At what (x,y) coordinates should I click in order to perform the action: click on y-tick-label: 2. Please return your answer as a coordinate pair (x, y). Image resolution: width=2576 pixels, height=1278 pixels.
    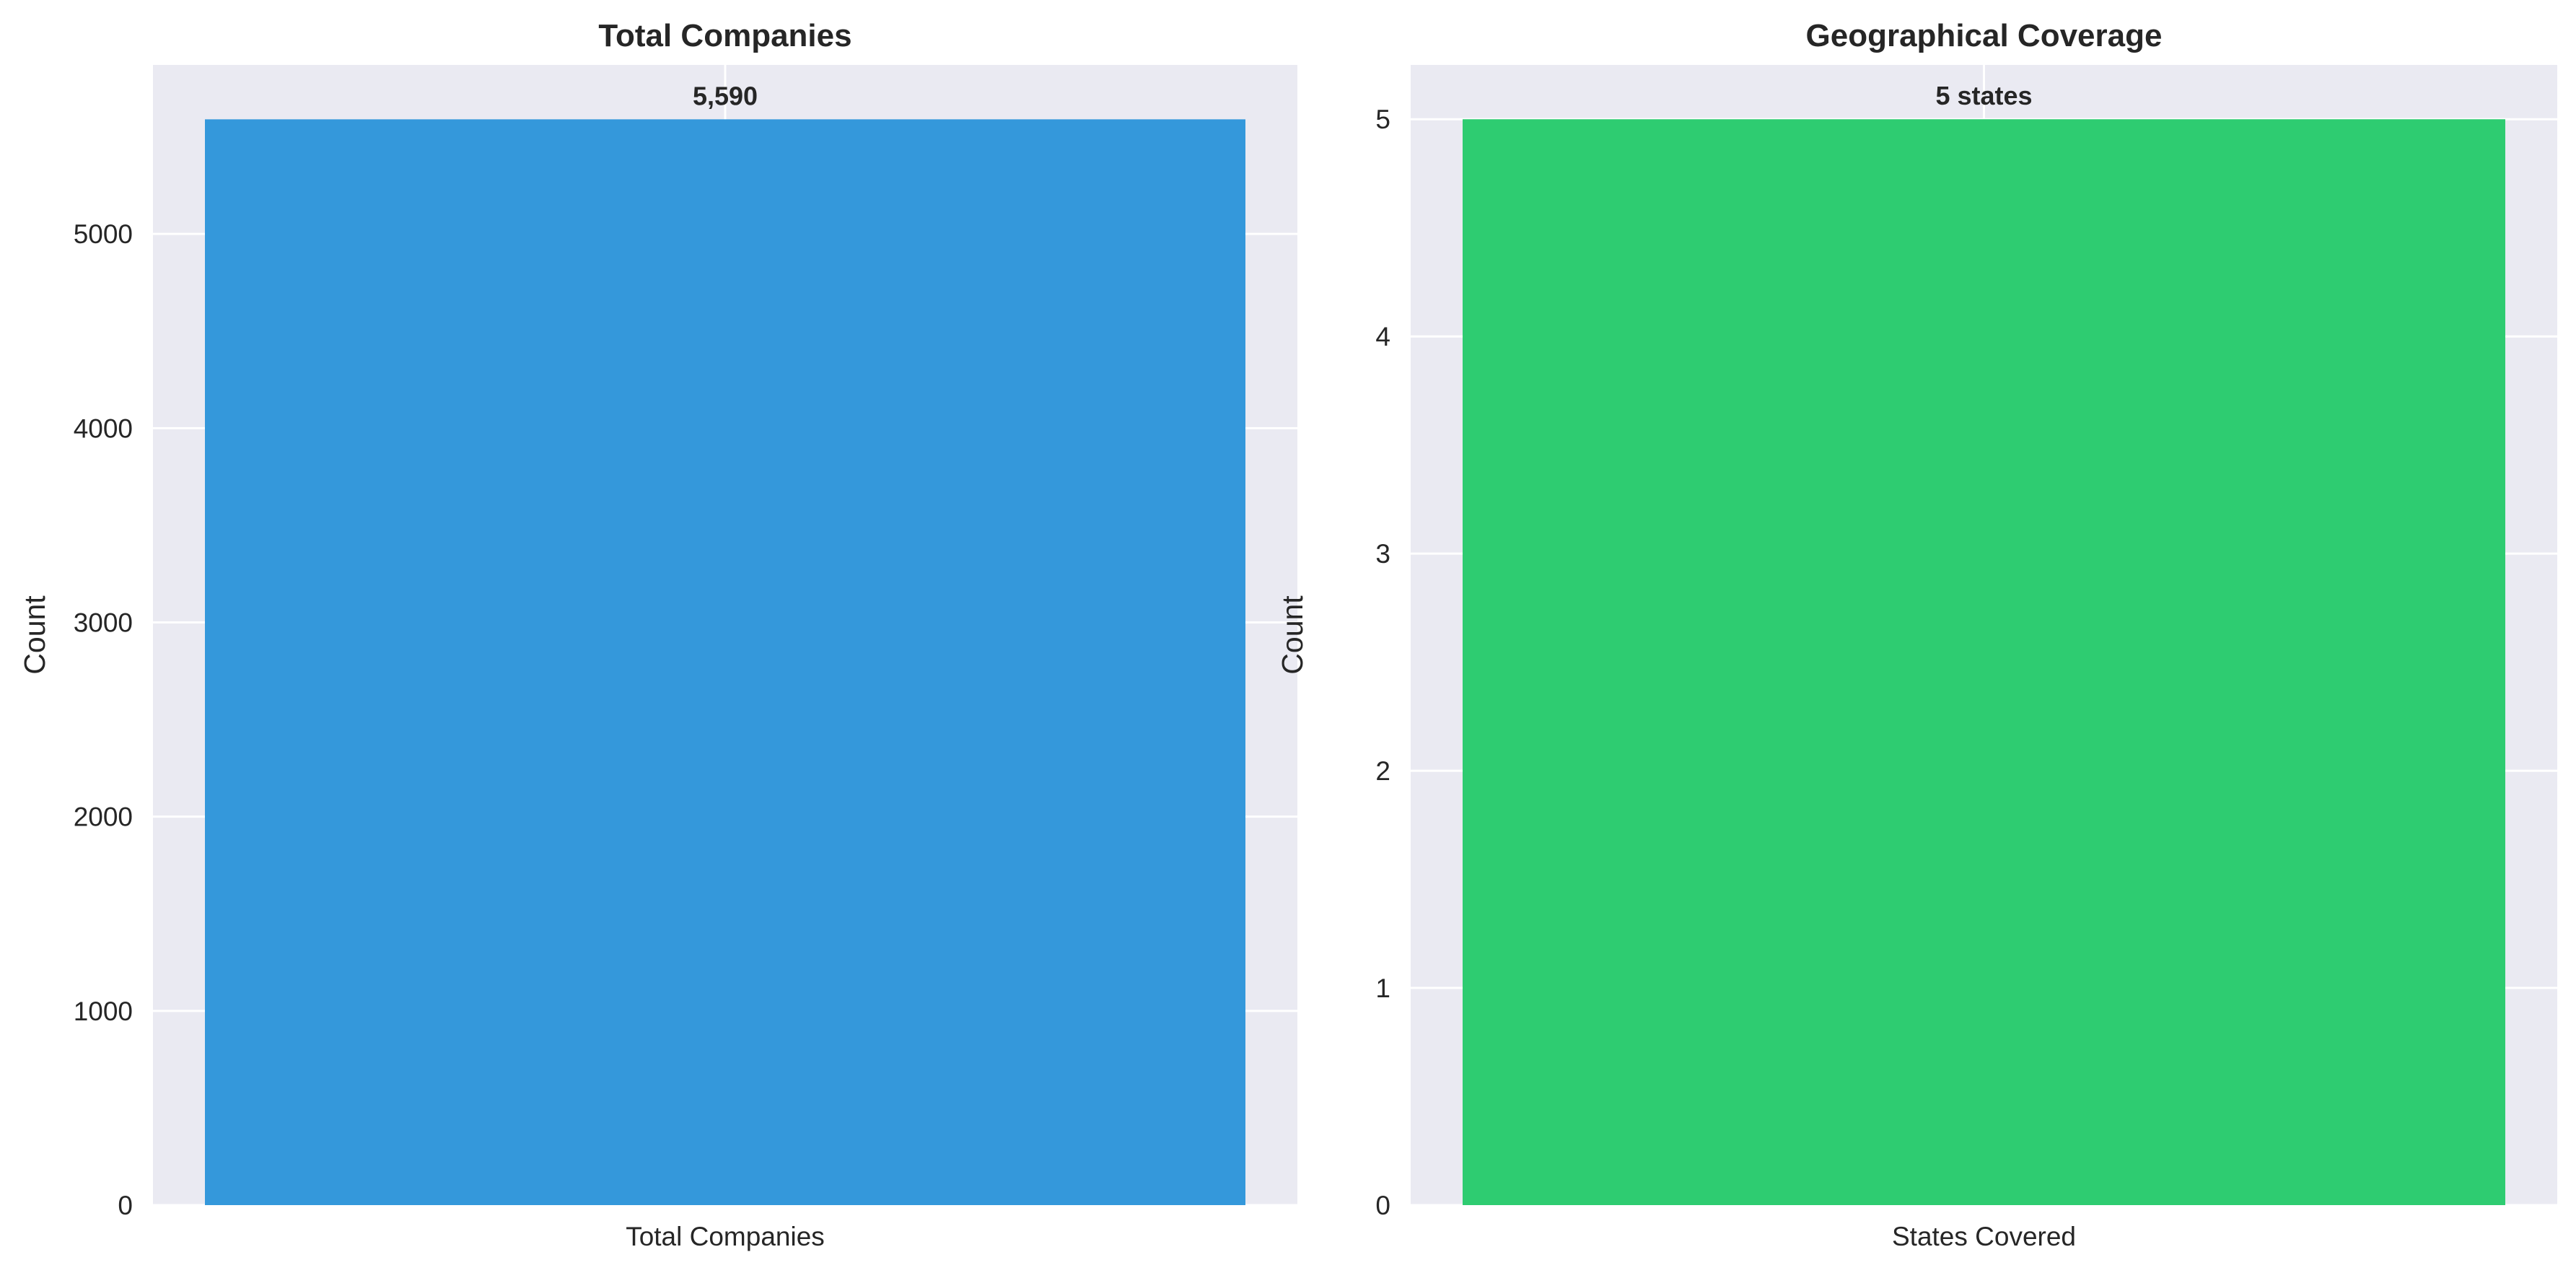
    Looking at the image, I should click on (1382, 771).